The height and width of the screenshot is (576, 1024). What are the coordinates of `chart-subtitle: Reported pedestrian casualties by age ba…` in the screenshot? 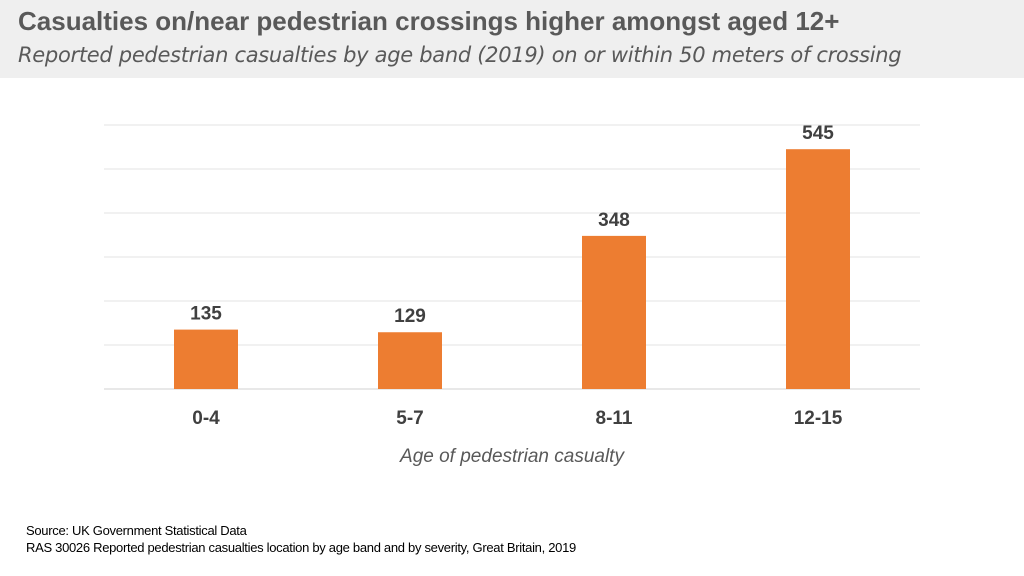 It's located at (460, 55).